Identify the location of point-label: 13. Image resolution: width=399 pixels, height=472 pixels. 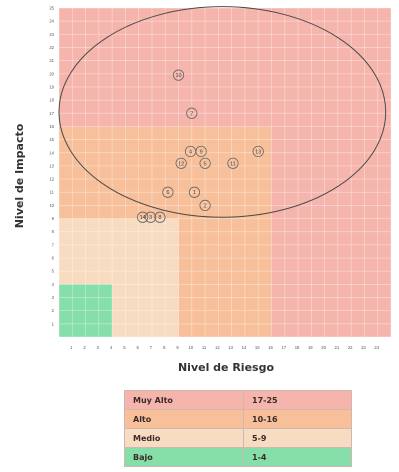
(258, 152).